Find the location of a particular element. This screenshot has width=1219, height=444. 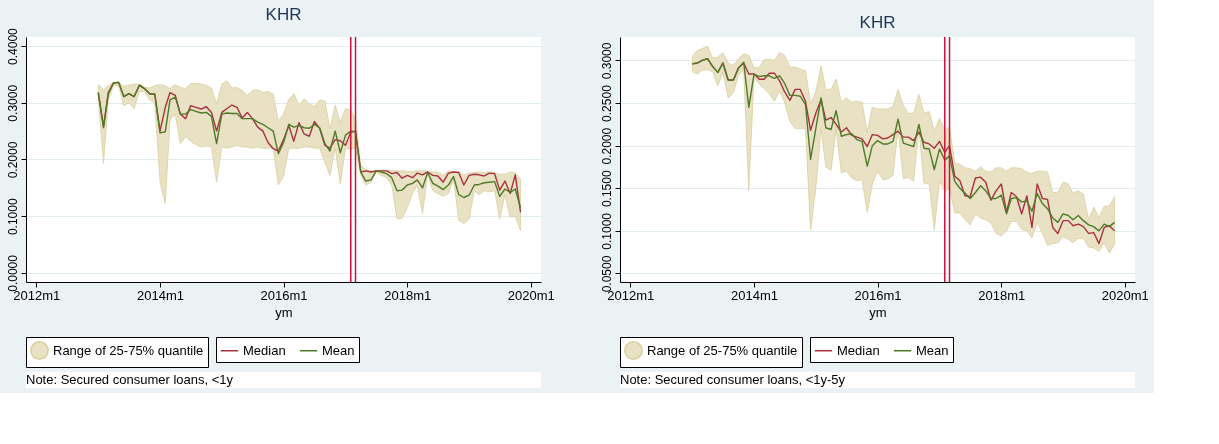

text: Note: Secured consumer loans, <1y-5y is located at coordinates (733, 379).